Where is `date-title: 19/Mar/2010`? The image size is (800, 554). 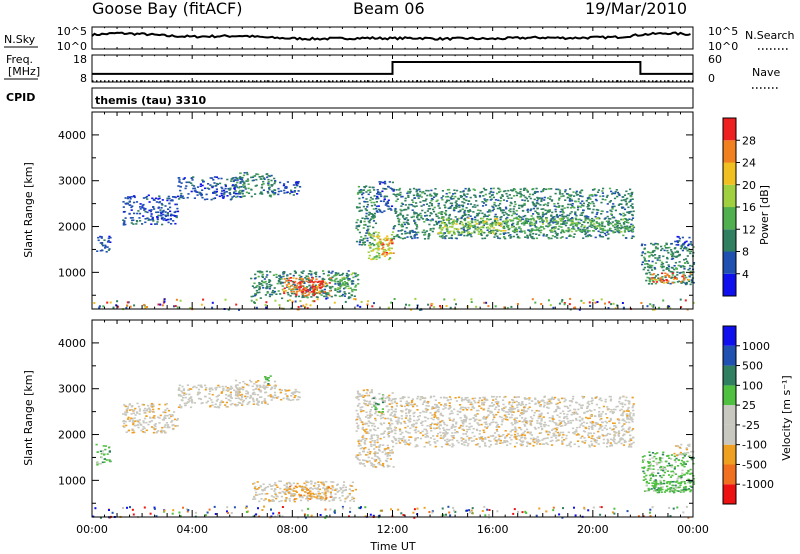
date-title: 19/Mar/2010 is located at coordinates (636, 9).